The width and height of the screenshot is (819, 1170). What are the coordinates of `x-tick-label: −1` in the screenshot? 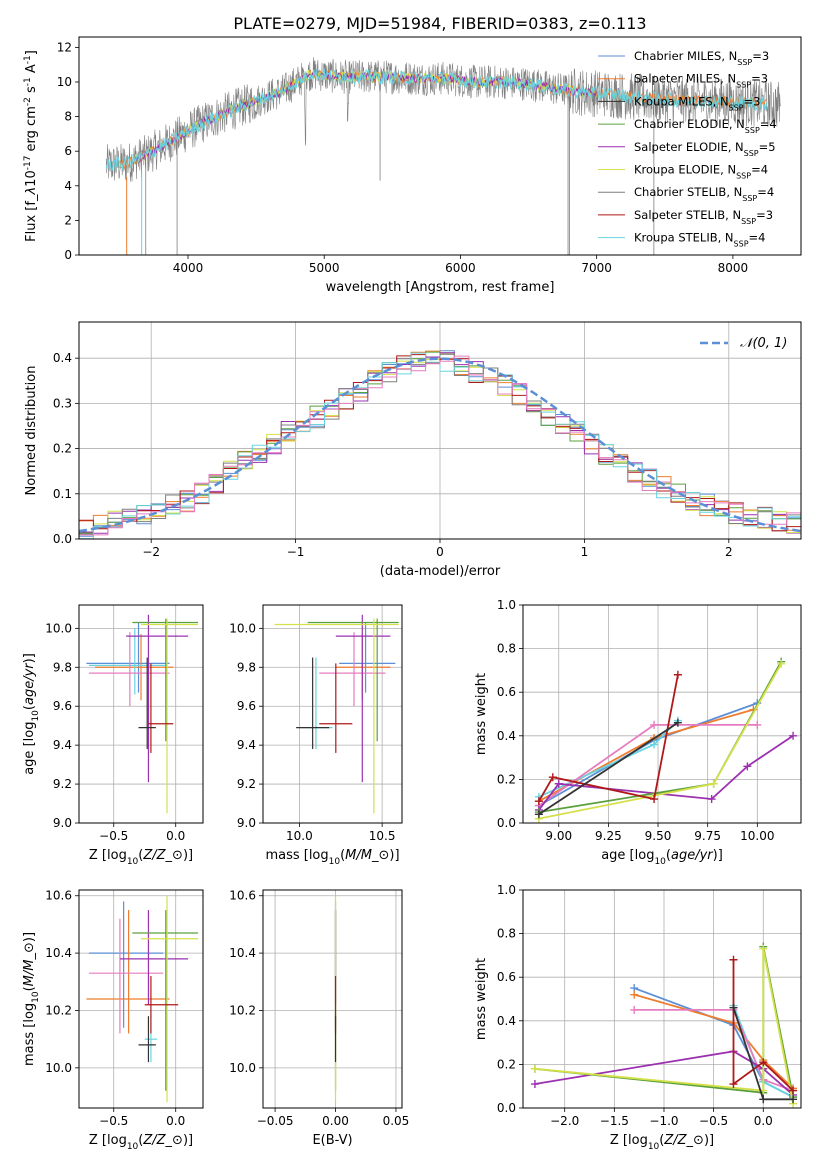 It's located at (296, 552).